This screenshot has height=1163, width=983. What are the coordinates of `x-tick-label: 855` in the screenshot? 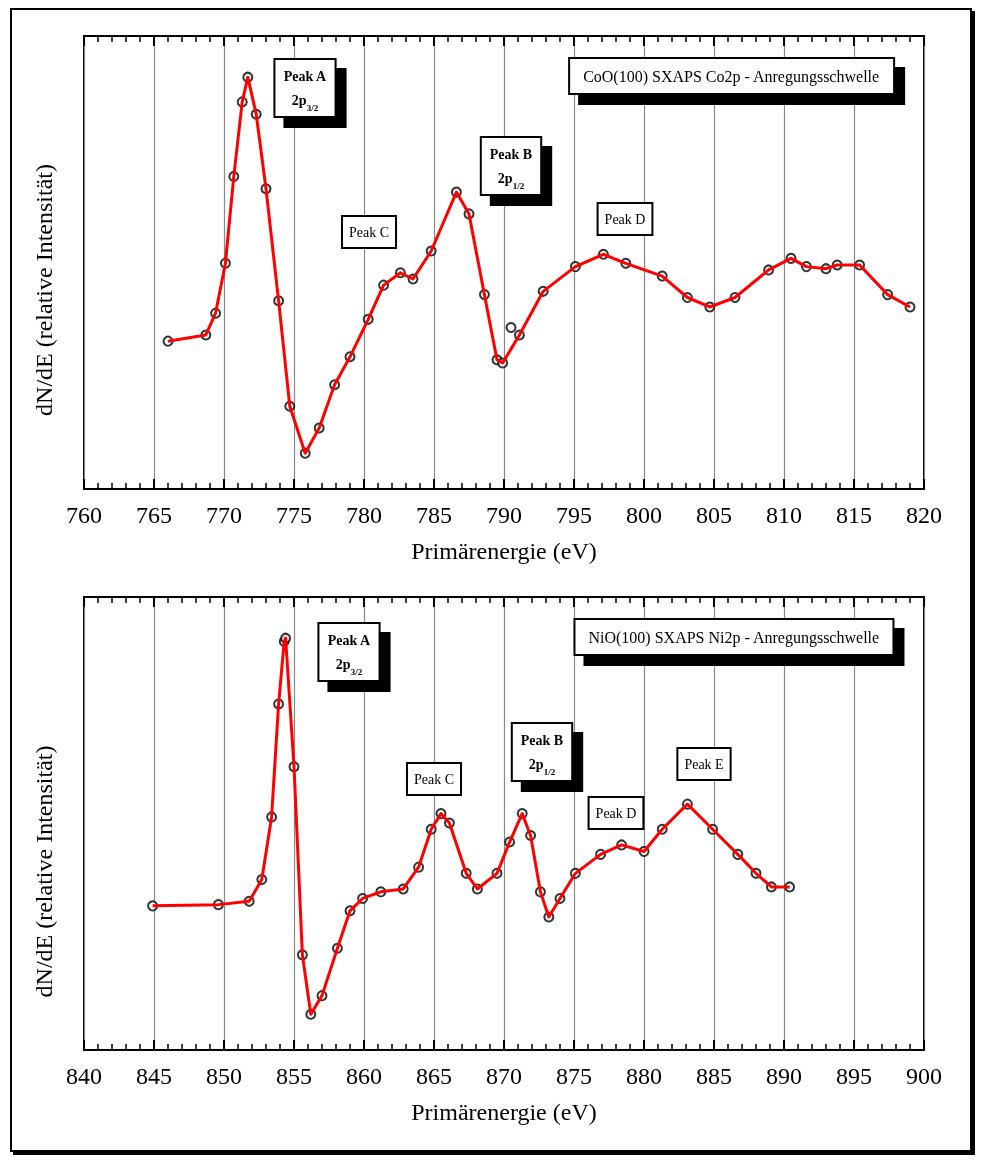 It's located at (294, 1076).